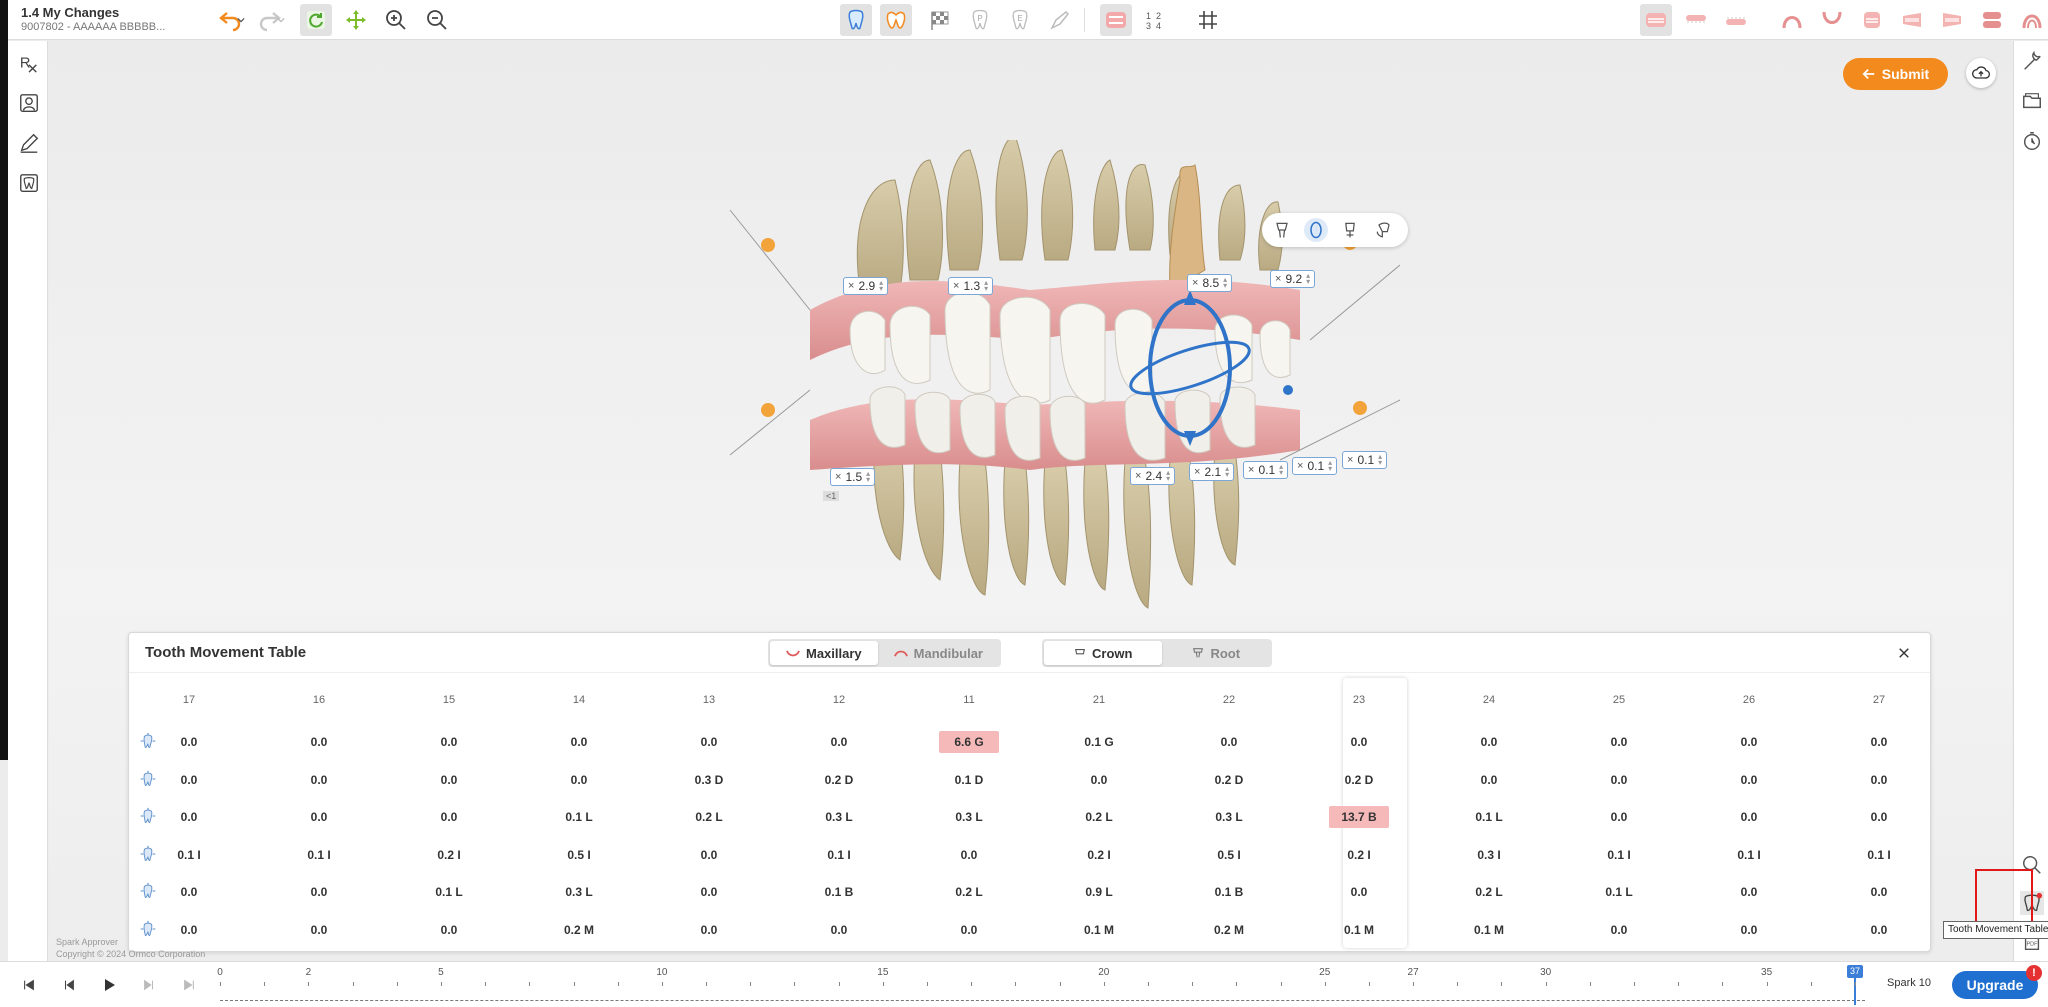 The width and height of the screenshot is (2048, 1007). I want to click on timeline-step-label: 25, so click(1325, 972).